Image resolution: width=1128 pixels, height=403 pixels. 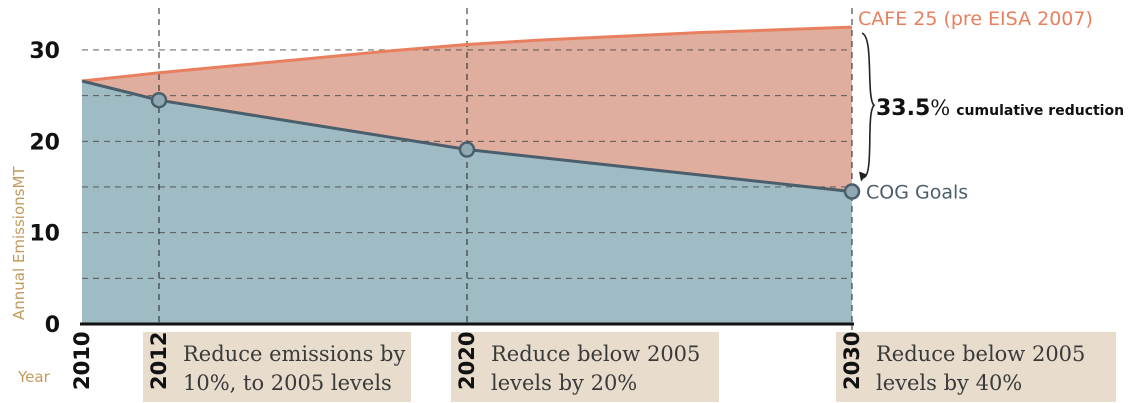 I want to click on goal-note-line1-2020: Reduce below 2005, so click(x=595, y=354).